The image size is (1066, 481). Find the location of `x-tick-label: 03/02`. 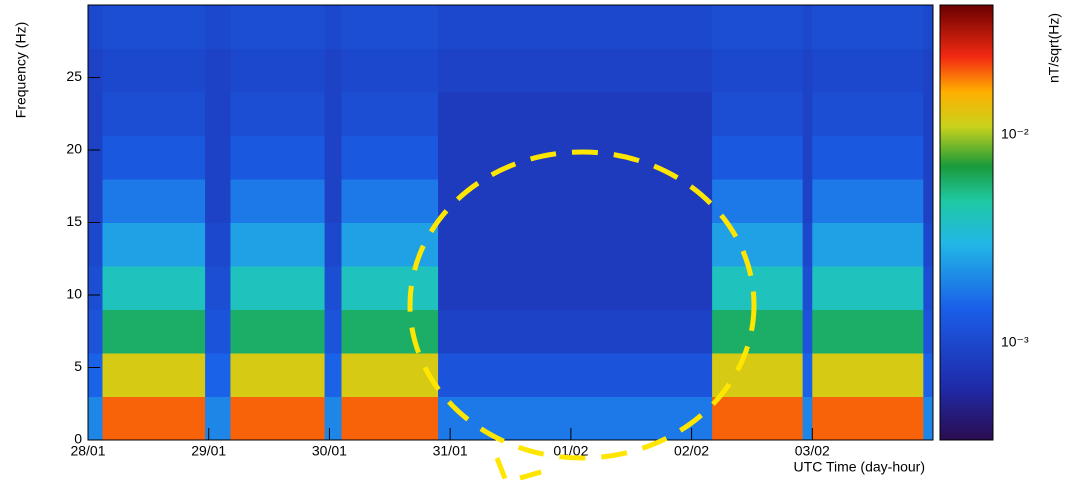

x-tick-label: 03/02 is located at coordinates (812, 451).